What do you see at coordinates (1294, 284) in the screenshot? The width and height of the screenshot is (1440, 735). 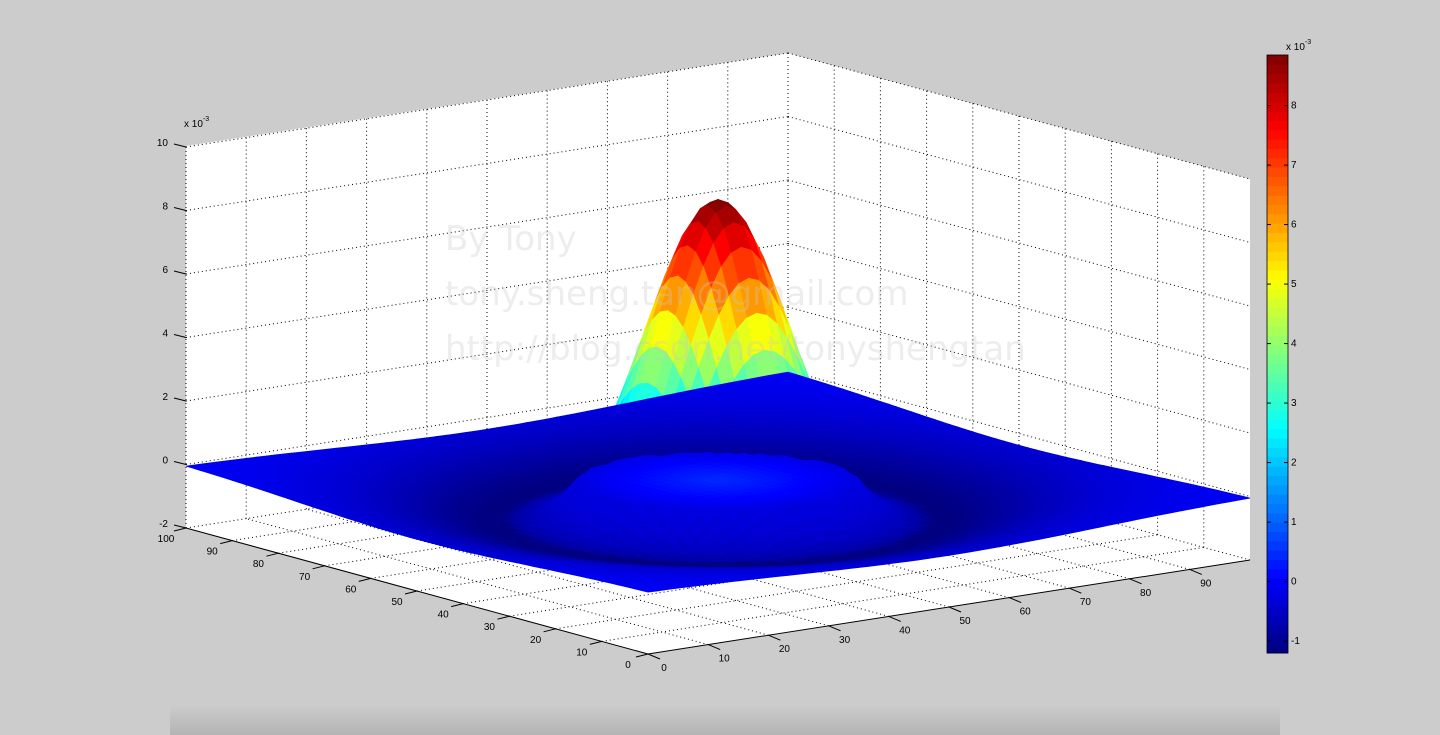 I see `colorbar-tick-label: 5` at bounding box center [1294, 284].